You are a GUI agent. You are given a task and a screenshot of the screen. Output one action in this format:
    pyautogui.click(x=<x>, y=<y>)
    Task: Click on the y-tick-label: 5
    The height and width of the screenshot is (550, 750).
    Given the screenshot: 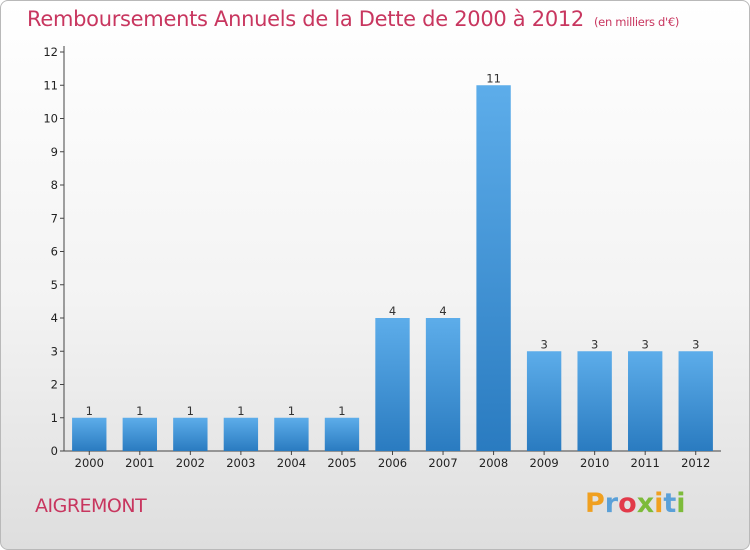 What is the action you would take?
    pyautogui.click(x=54, y=285)
    